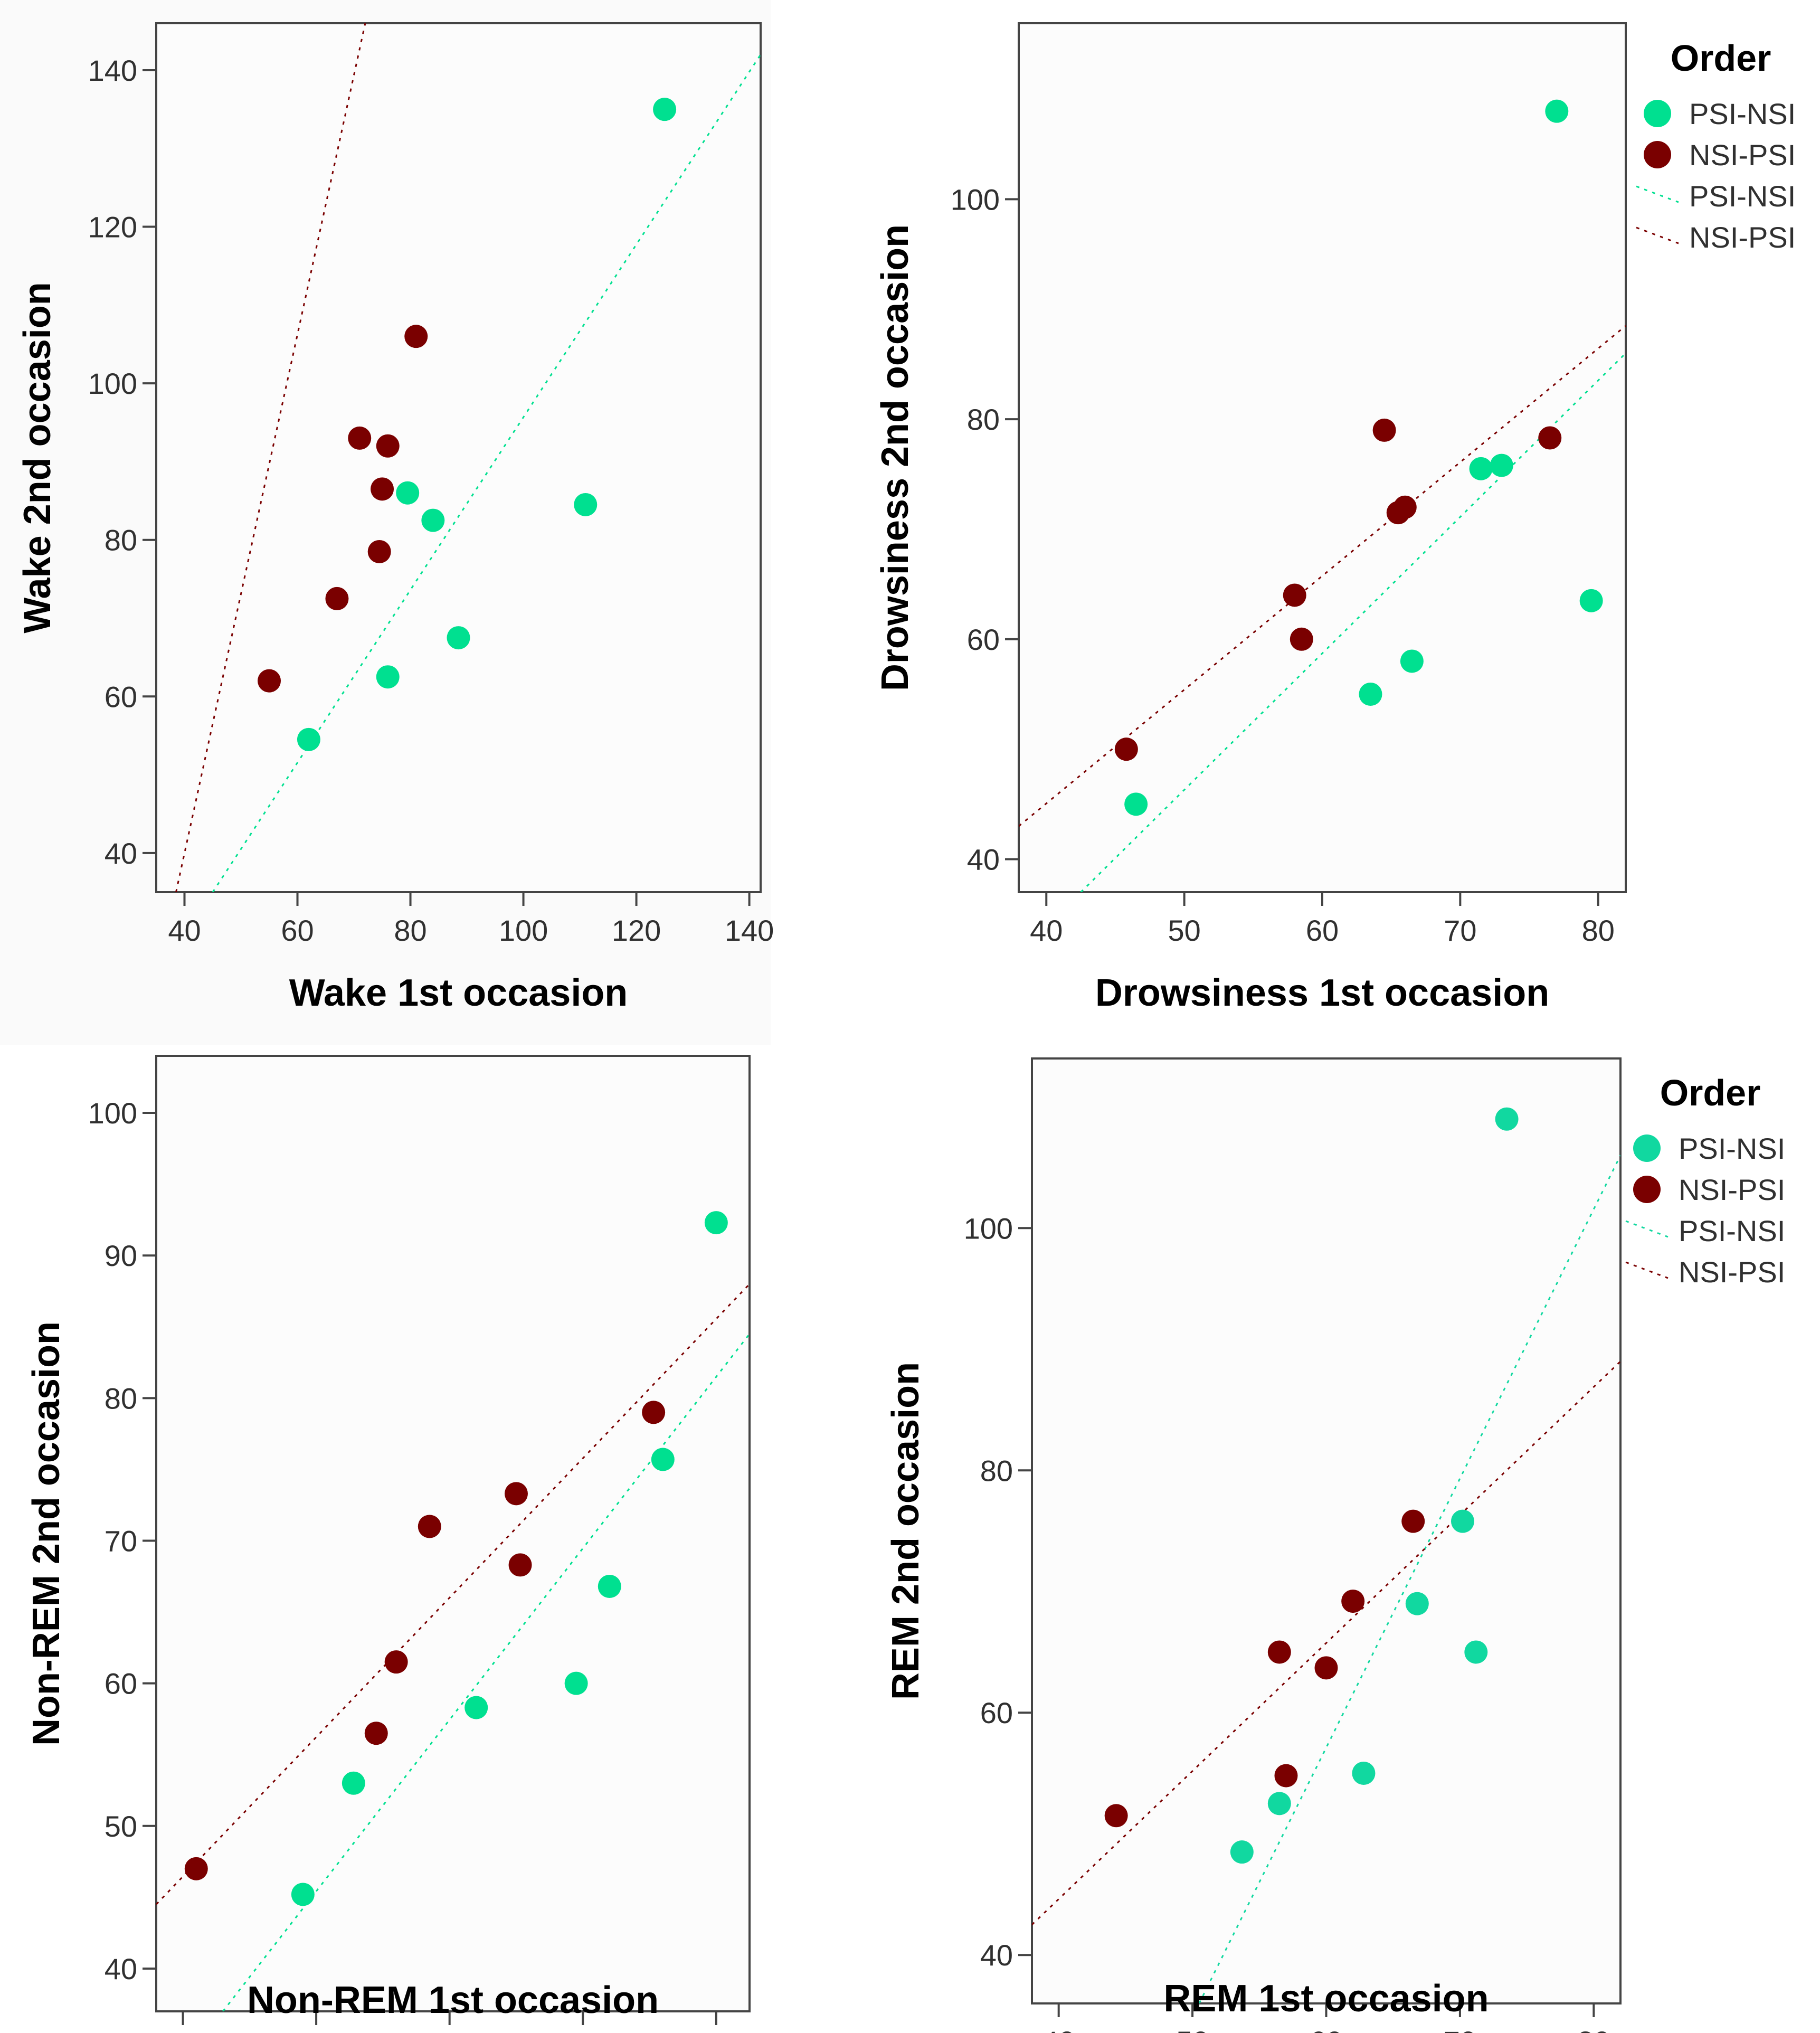  I want to click on x-axis-title: REM 1st occasion, so click(1326, 1999).